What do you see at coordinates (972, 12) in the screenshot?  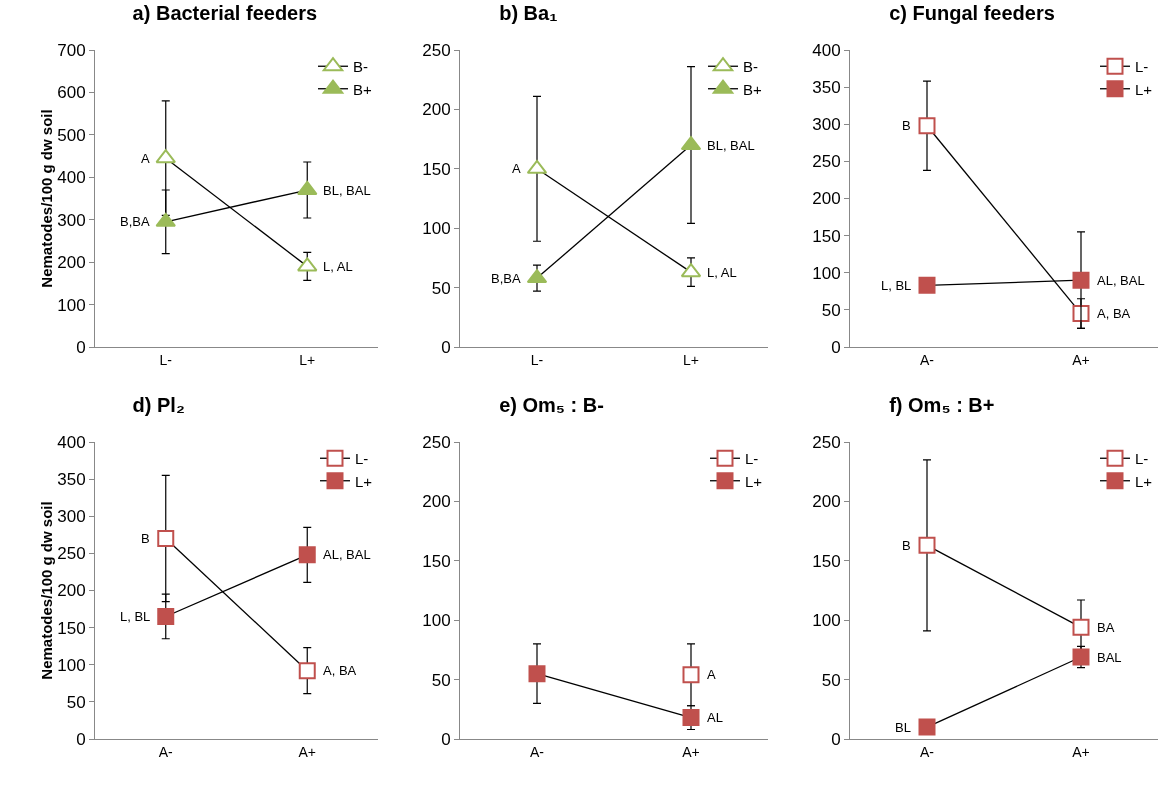 I see `chart-title: c) Fungal feeders` at bounding box center [972, 12].